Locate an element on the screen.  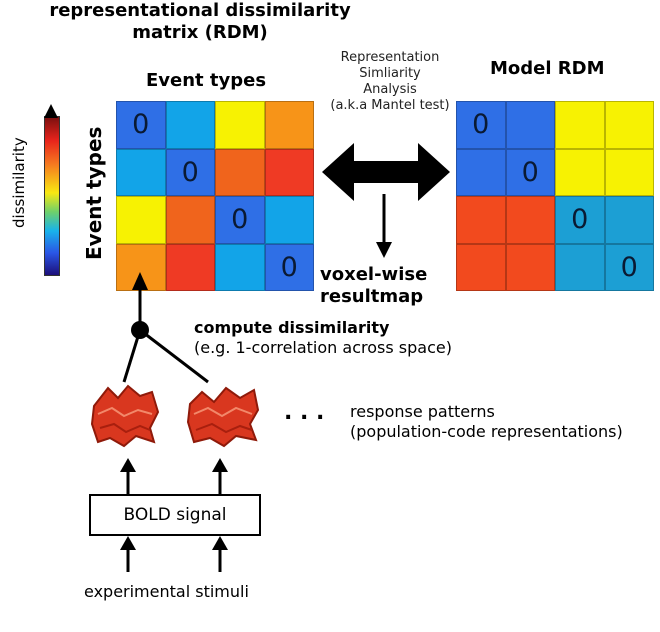
voxel-line-2: resultmap is located at coordinates (372, 296).